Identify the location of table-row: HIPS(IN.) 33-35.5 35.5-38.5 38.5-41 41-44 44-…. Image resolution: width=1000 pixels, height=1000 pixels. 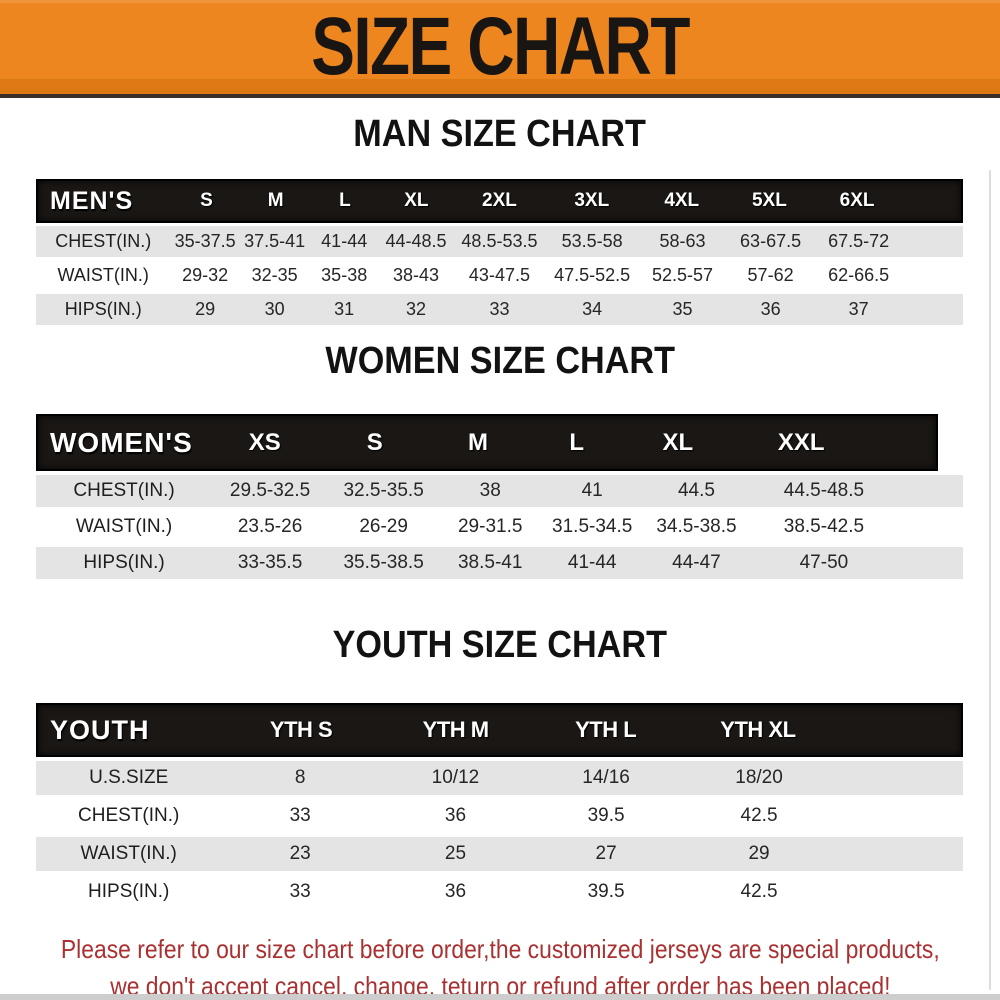
(499, 563).